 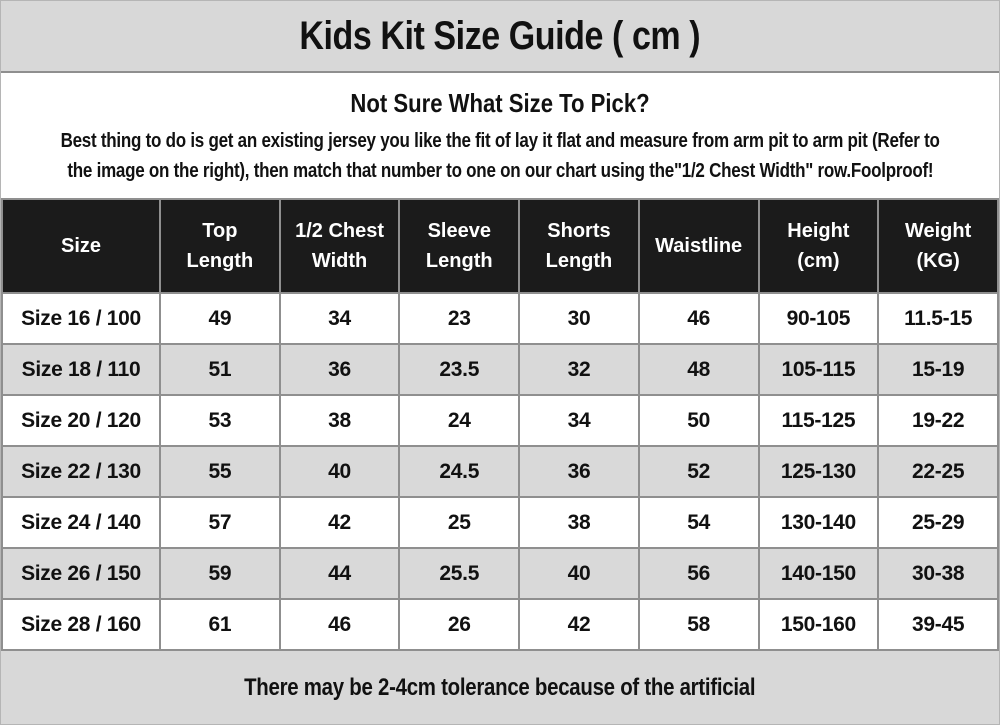 I want to click on size-label-cell: Size 26 / 150, so click(x=81, y=573).